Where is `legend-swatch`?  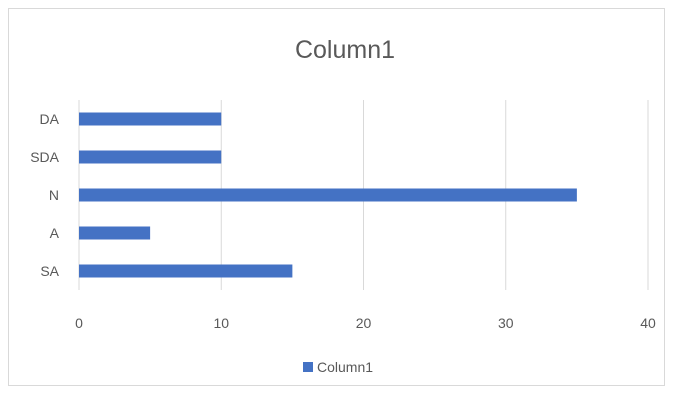
legend-swatch is located at coordinates (308, 367).